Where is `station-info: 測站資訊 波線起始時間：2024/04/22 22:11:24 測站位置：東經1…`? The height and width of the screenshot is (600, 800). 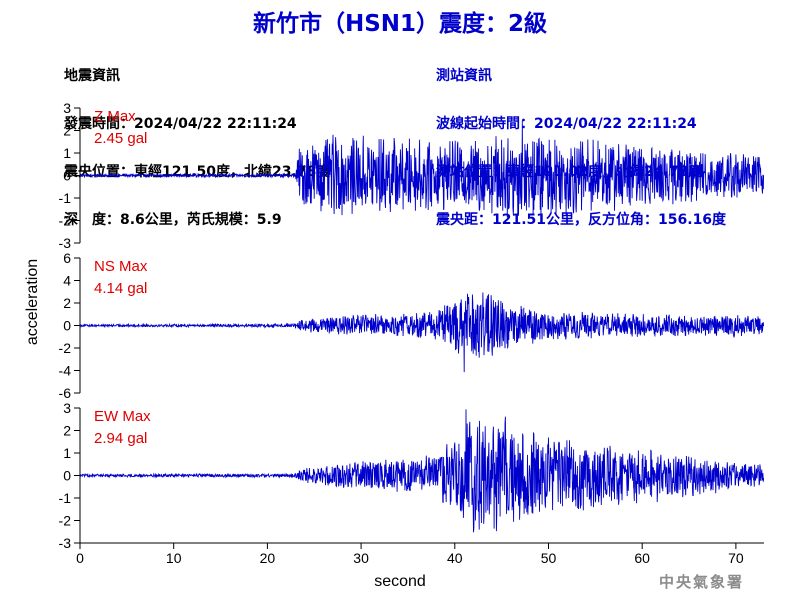
station-info: 測站資訊 波線起始時間：2024/04/22 22:11:24 測站位置：東經1… is located at coordinates (581, 140).